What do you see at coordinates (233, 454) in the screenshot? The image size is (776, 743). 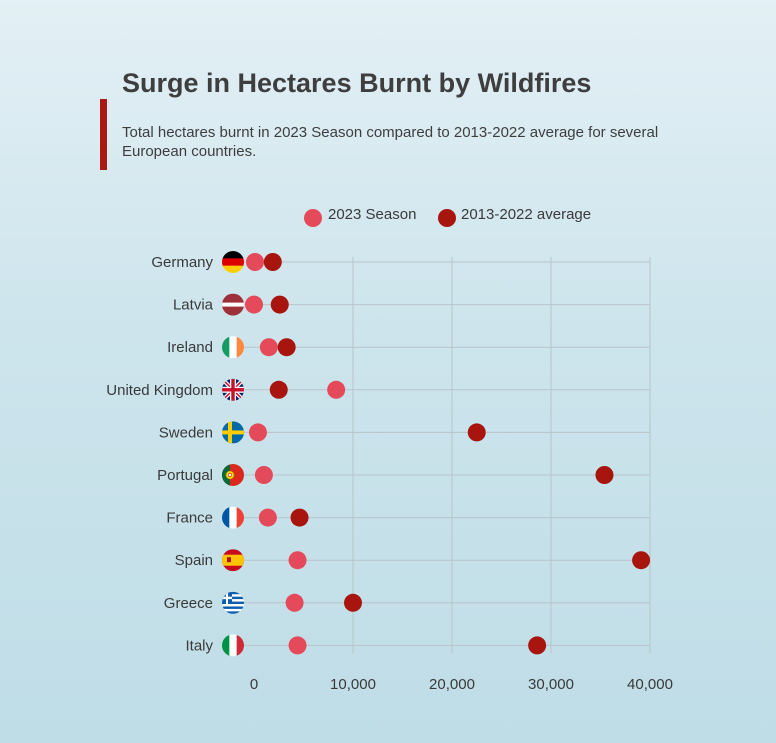 I see `flags` at bounding box center [233, 454].